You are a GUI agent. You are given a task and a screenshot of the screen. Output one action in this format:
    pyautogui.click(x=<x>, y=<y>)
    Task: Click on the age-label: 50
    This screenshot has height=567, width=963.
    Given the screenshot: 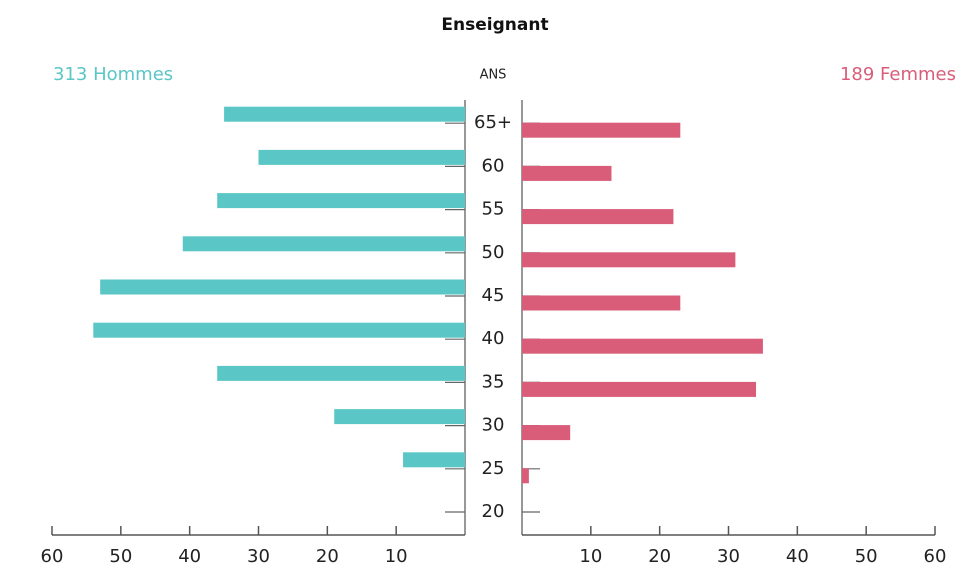 What is the action you would take?
    pyautogui.click(x=493, y=252)
    